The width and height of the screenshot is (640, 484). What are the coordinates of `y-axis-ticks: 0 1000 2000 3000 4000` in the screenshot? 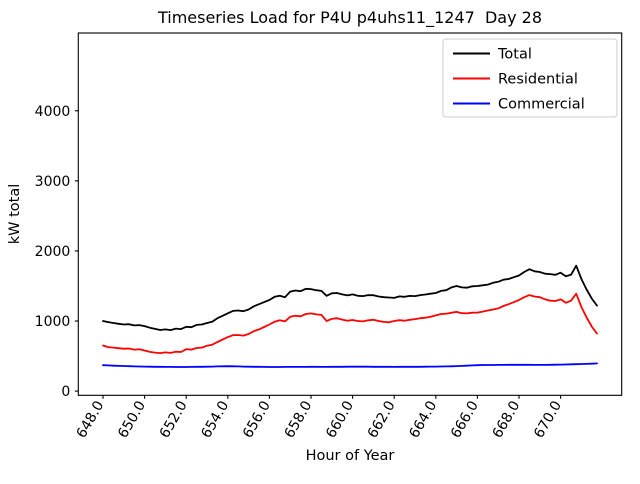 It's located at (57, 252).